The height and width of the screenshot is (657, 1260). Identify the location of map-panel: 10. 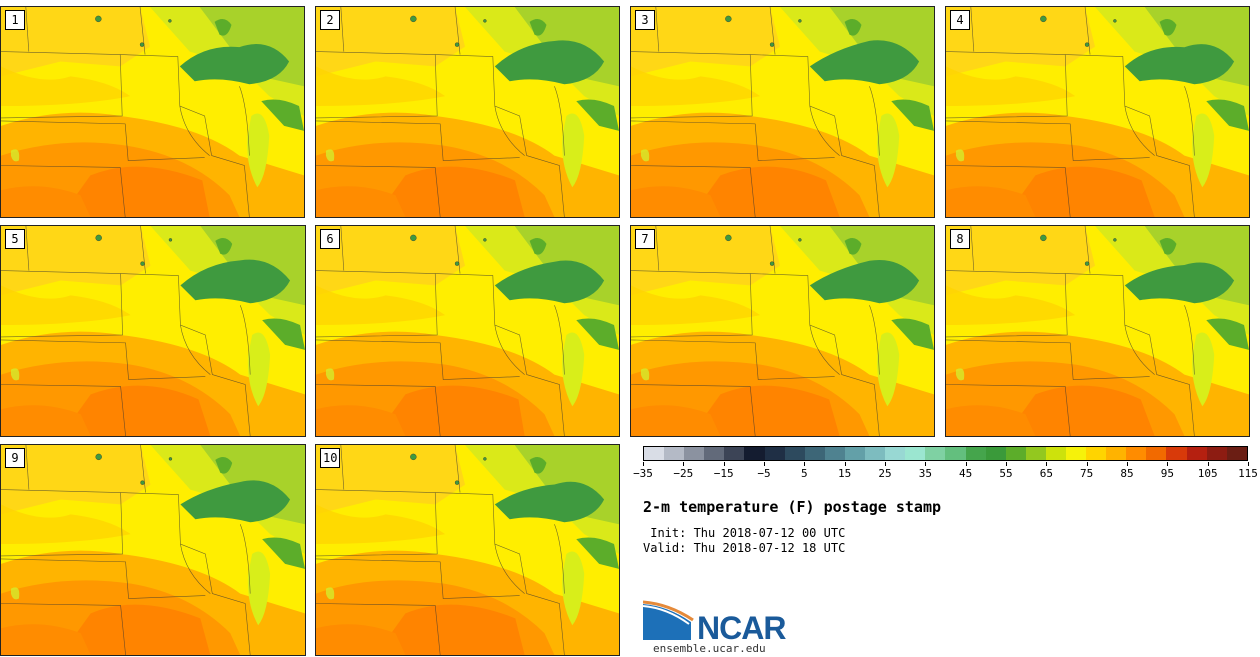
(467, 550).